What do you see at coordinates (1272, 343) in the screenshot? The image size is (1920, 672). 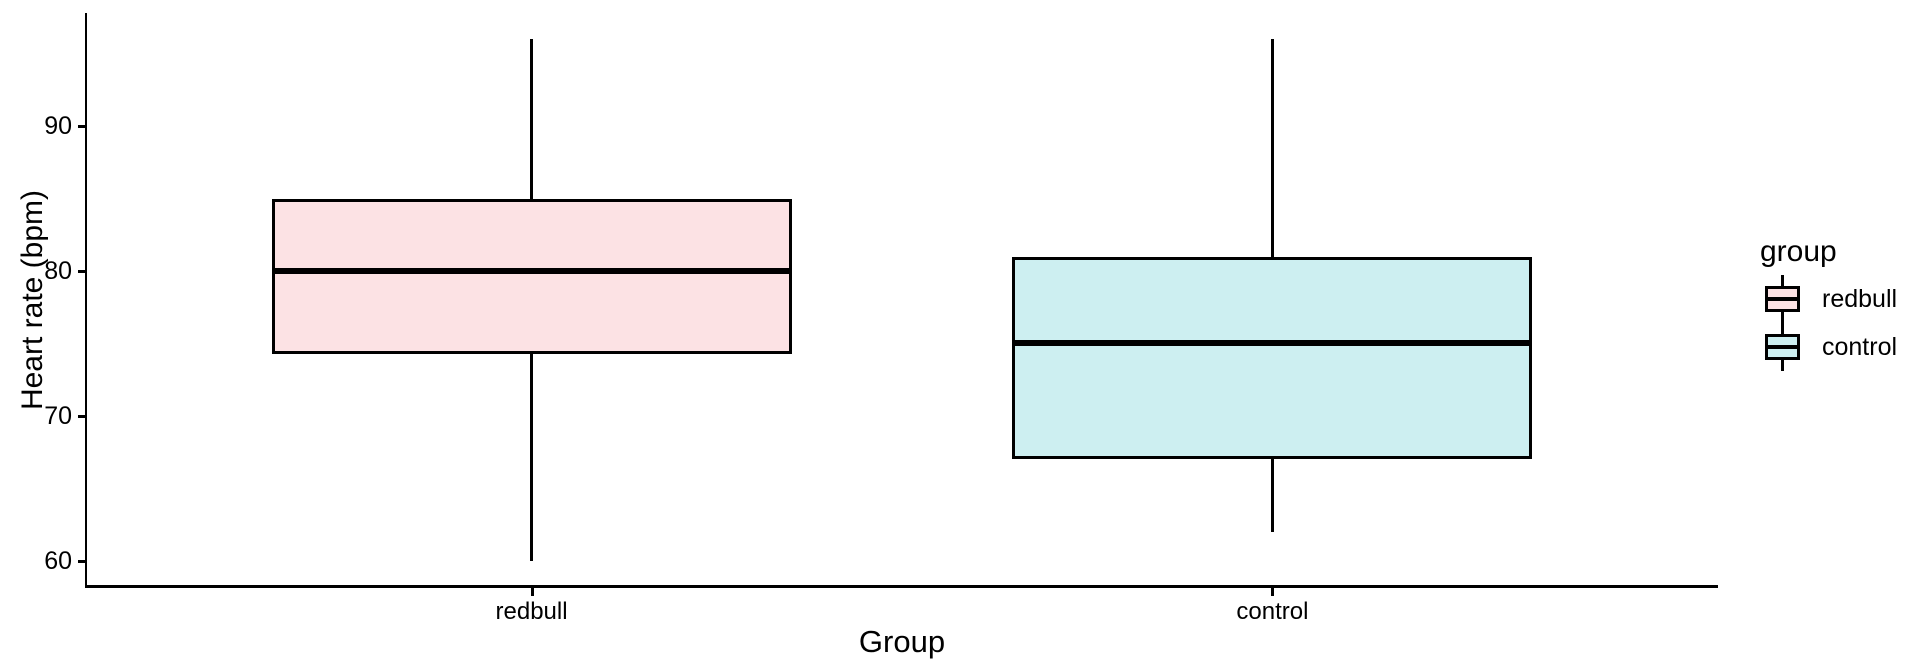 I see `median-control` at bounding box center [1272, 343].